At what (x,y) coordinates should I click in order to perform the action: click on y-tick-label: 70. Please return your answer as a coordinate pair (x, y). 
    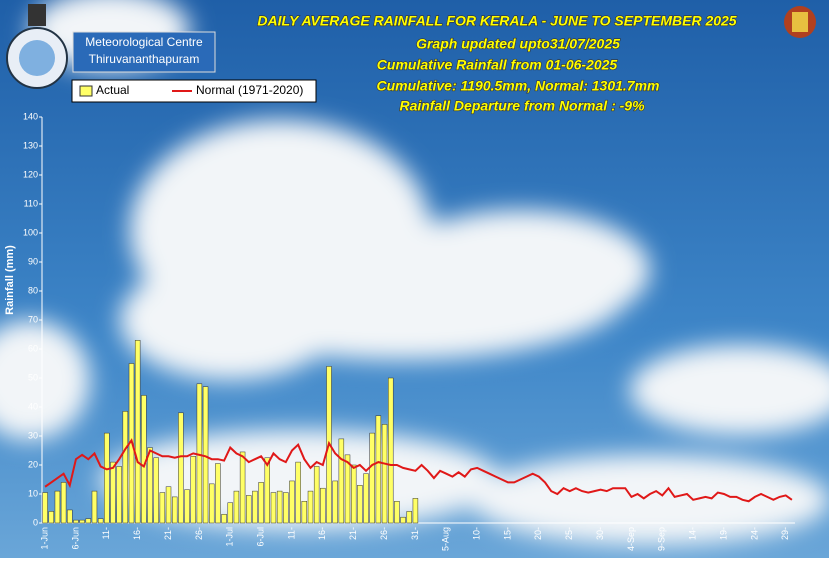
    Looking at the image, I should click on (33, 319).